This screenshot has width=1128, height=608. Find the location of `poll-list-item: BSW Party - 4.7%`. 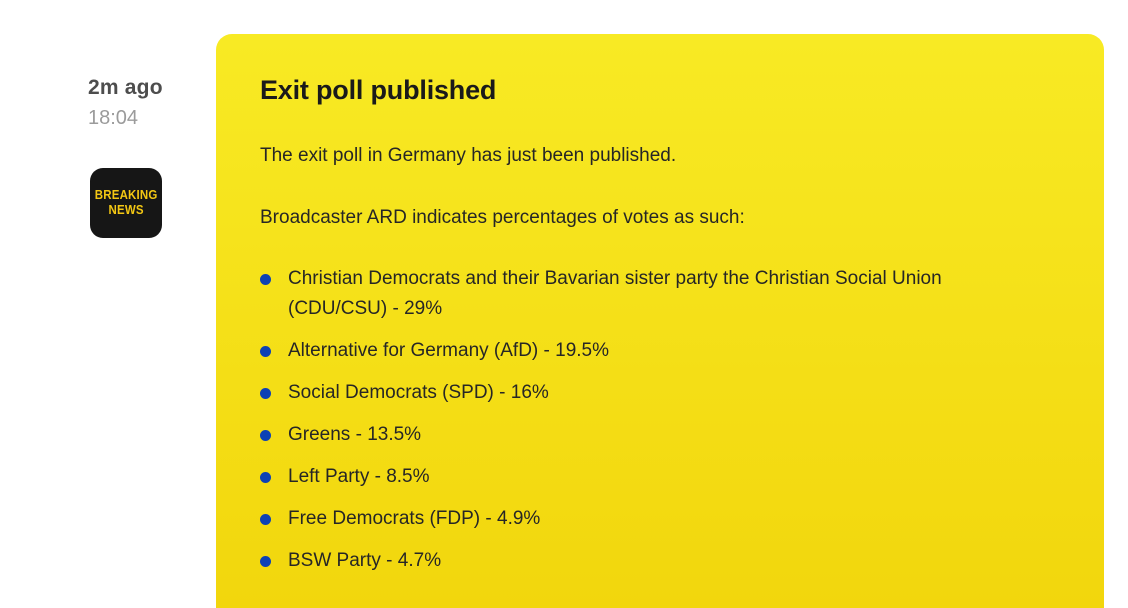

poll-list-item: BSW Party - 4.7% is located at coordinates (653, 561).